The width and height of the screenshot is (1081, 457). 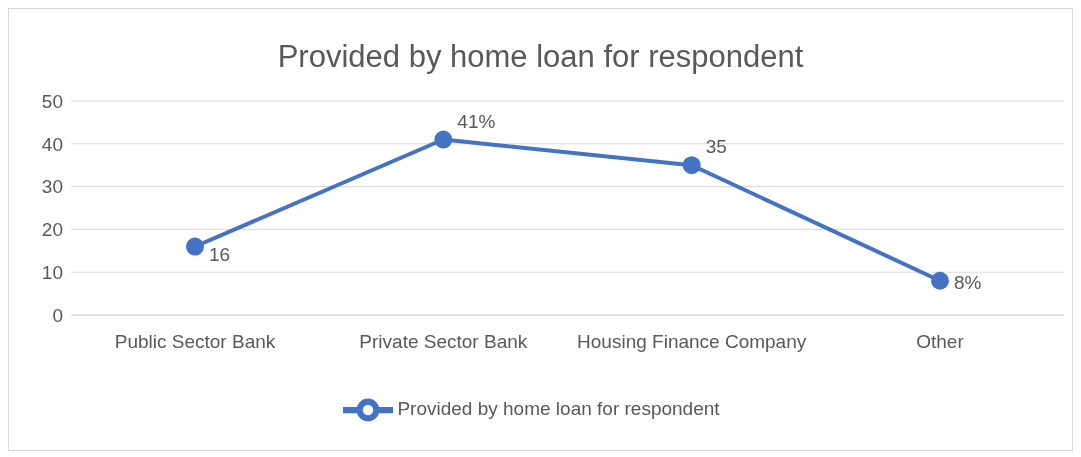 What do you see at coordinates (940, 342) in the screenshot?
I see `x-tick-label: Other` at bounding box center [940, 342].